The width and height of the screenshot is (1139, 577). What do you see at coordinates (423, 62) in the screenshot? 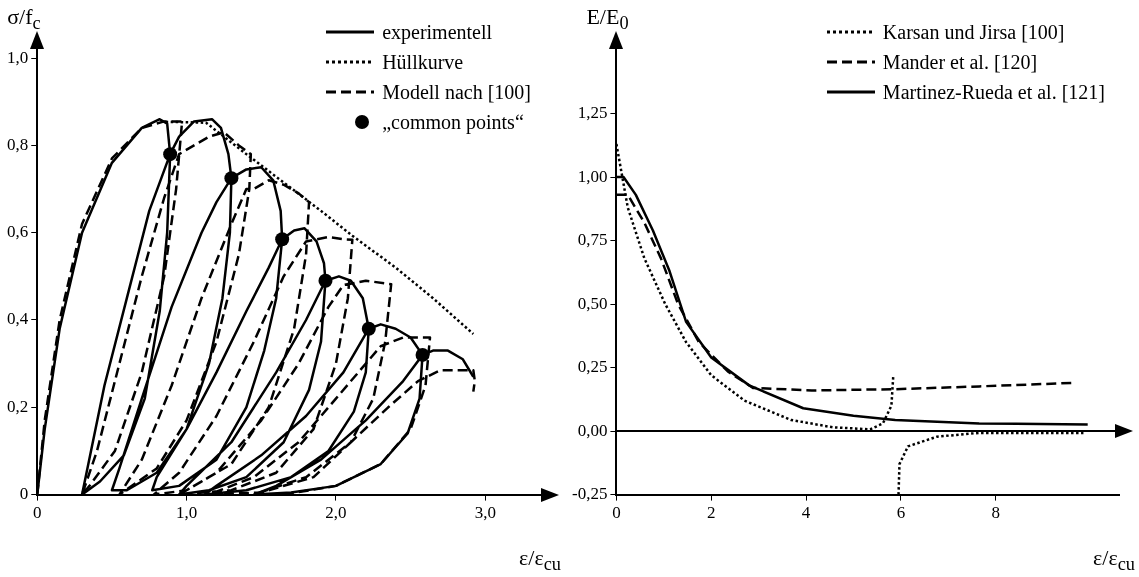
I see `legend-label: Hüllkurve` at bounding box center [423, 62].